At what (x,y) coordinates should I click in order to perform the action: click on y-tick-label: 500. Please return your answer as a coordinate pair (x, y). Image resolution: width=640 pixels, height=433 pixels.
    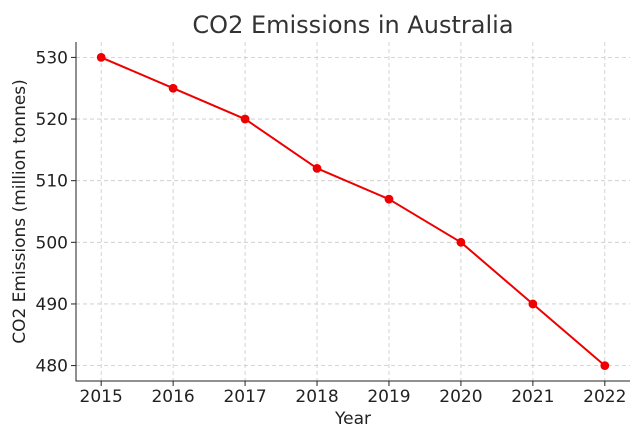
    Looking at the image, I should click on (52, 243).